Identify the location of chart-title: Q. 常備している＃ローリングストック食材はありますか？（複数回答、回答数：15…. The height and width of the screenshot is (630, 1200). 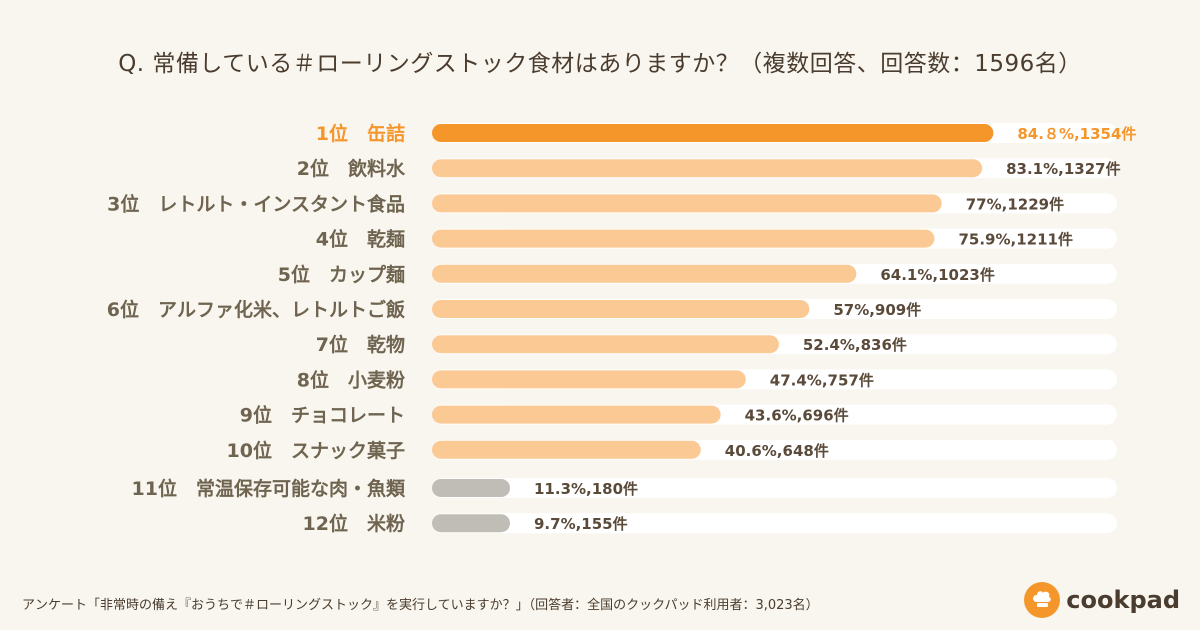
(600, 64).